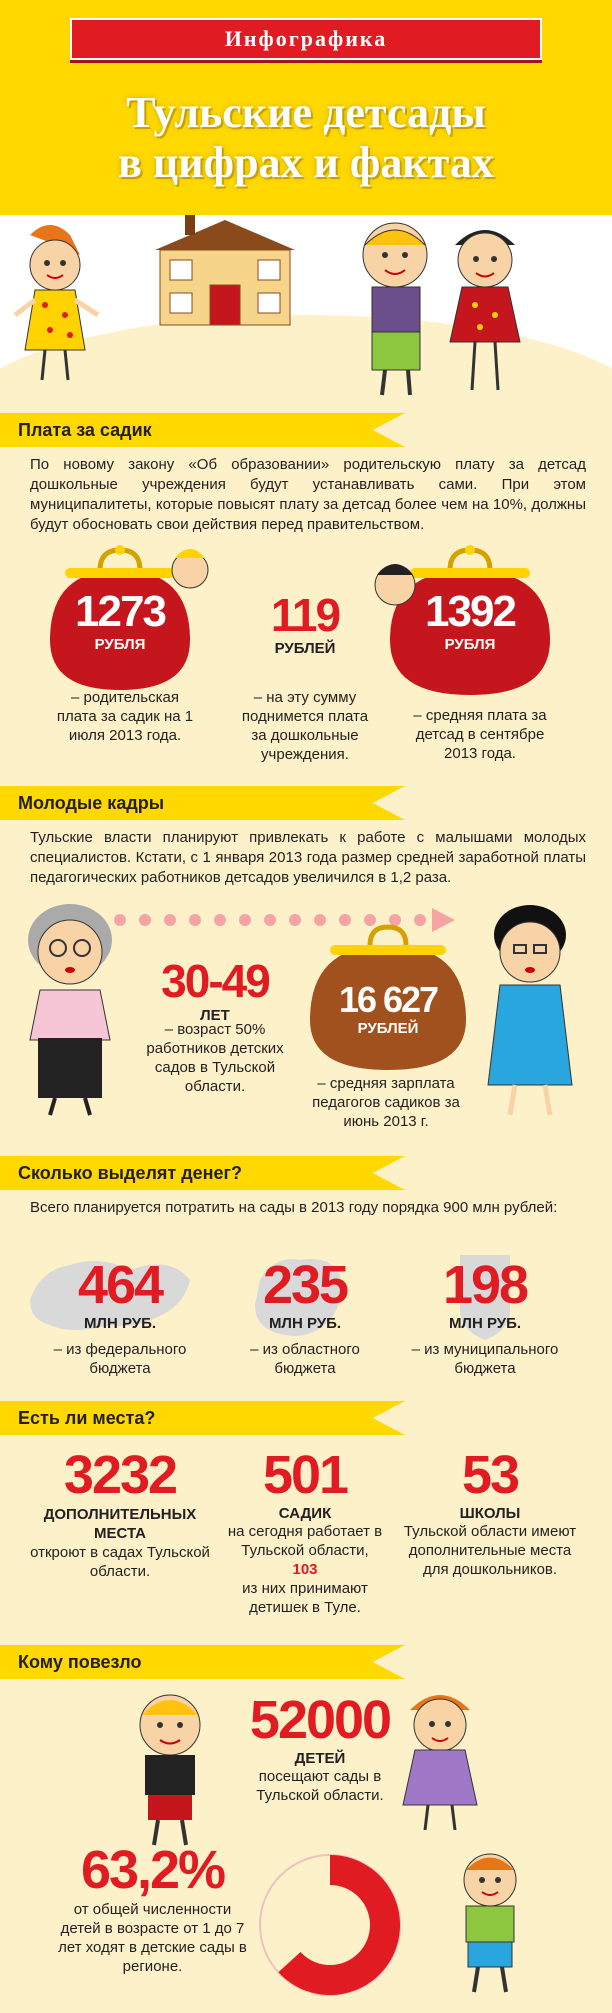  Describe the element at coordinates (216, 981) in the screenshot. I see `age-value: 30-49` at that location.